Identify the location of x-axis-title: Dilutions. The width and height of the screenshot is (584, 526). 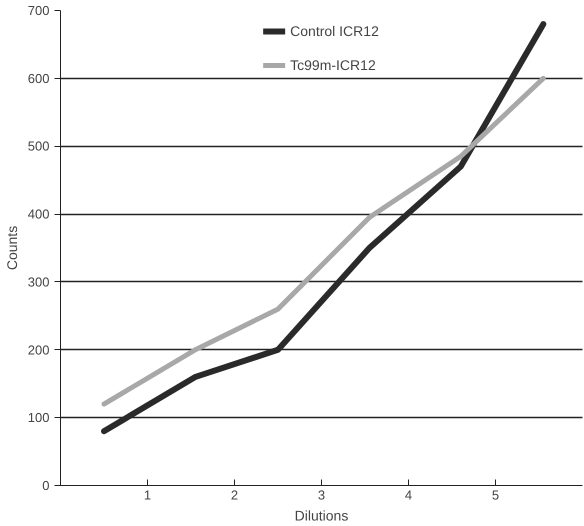
(321, 516).